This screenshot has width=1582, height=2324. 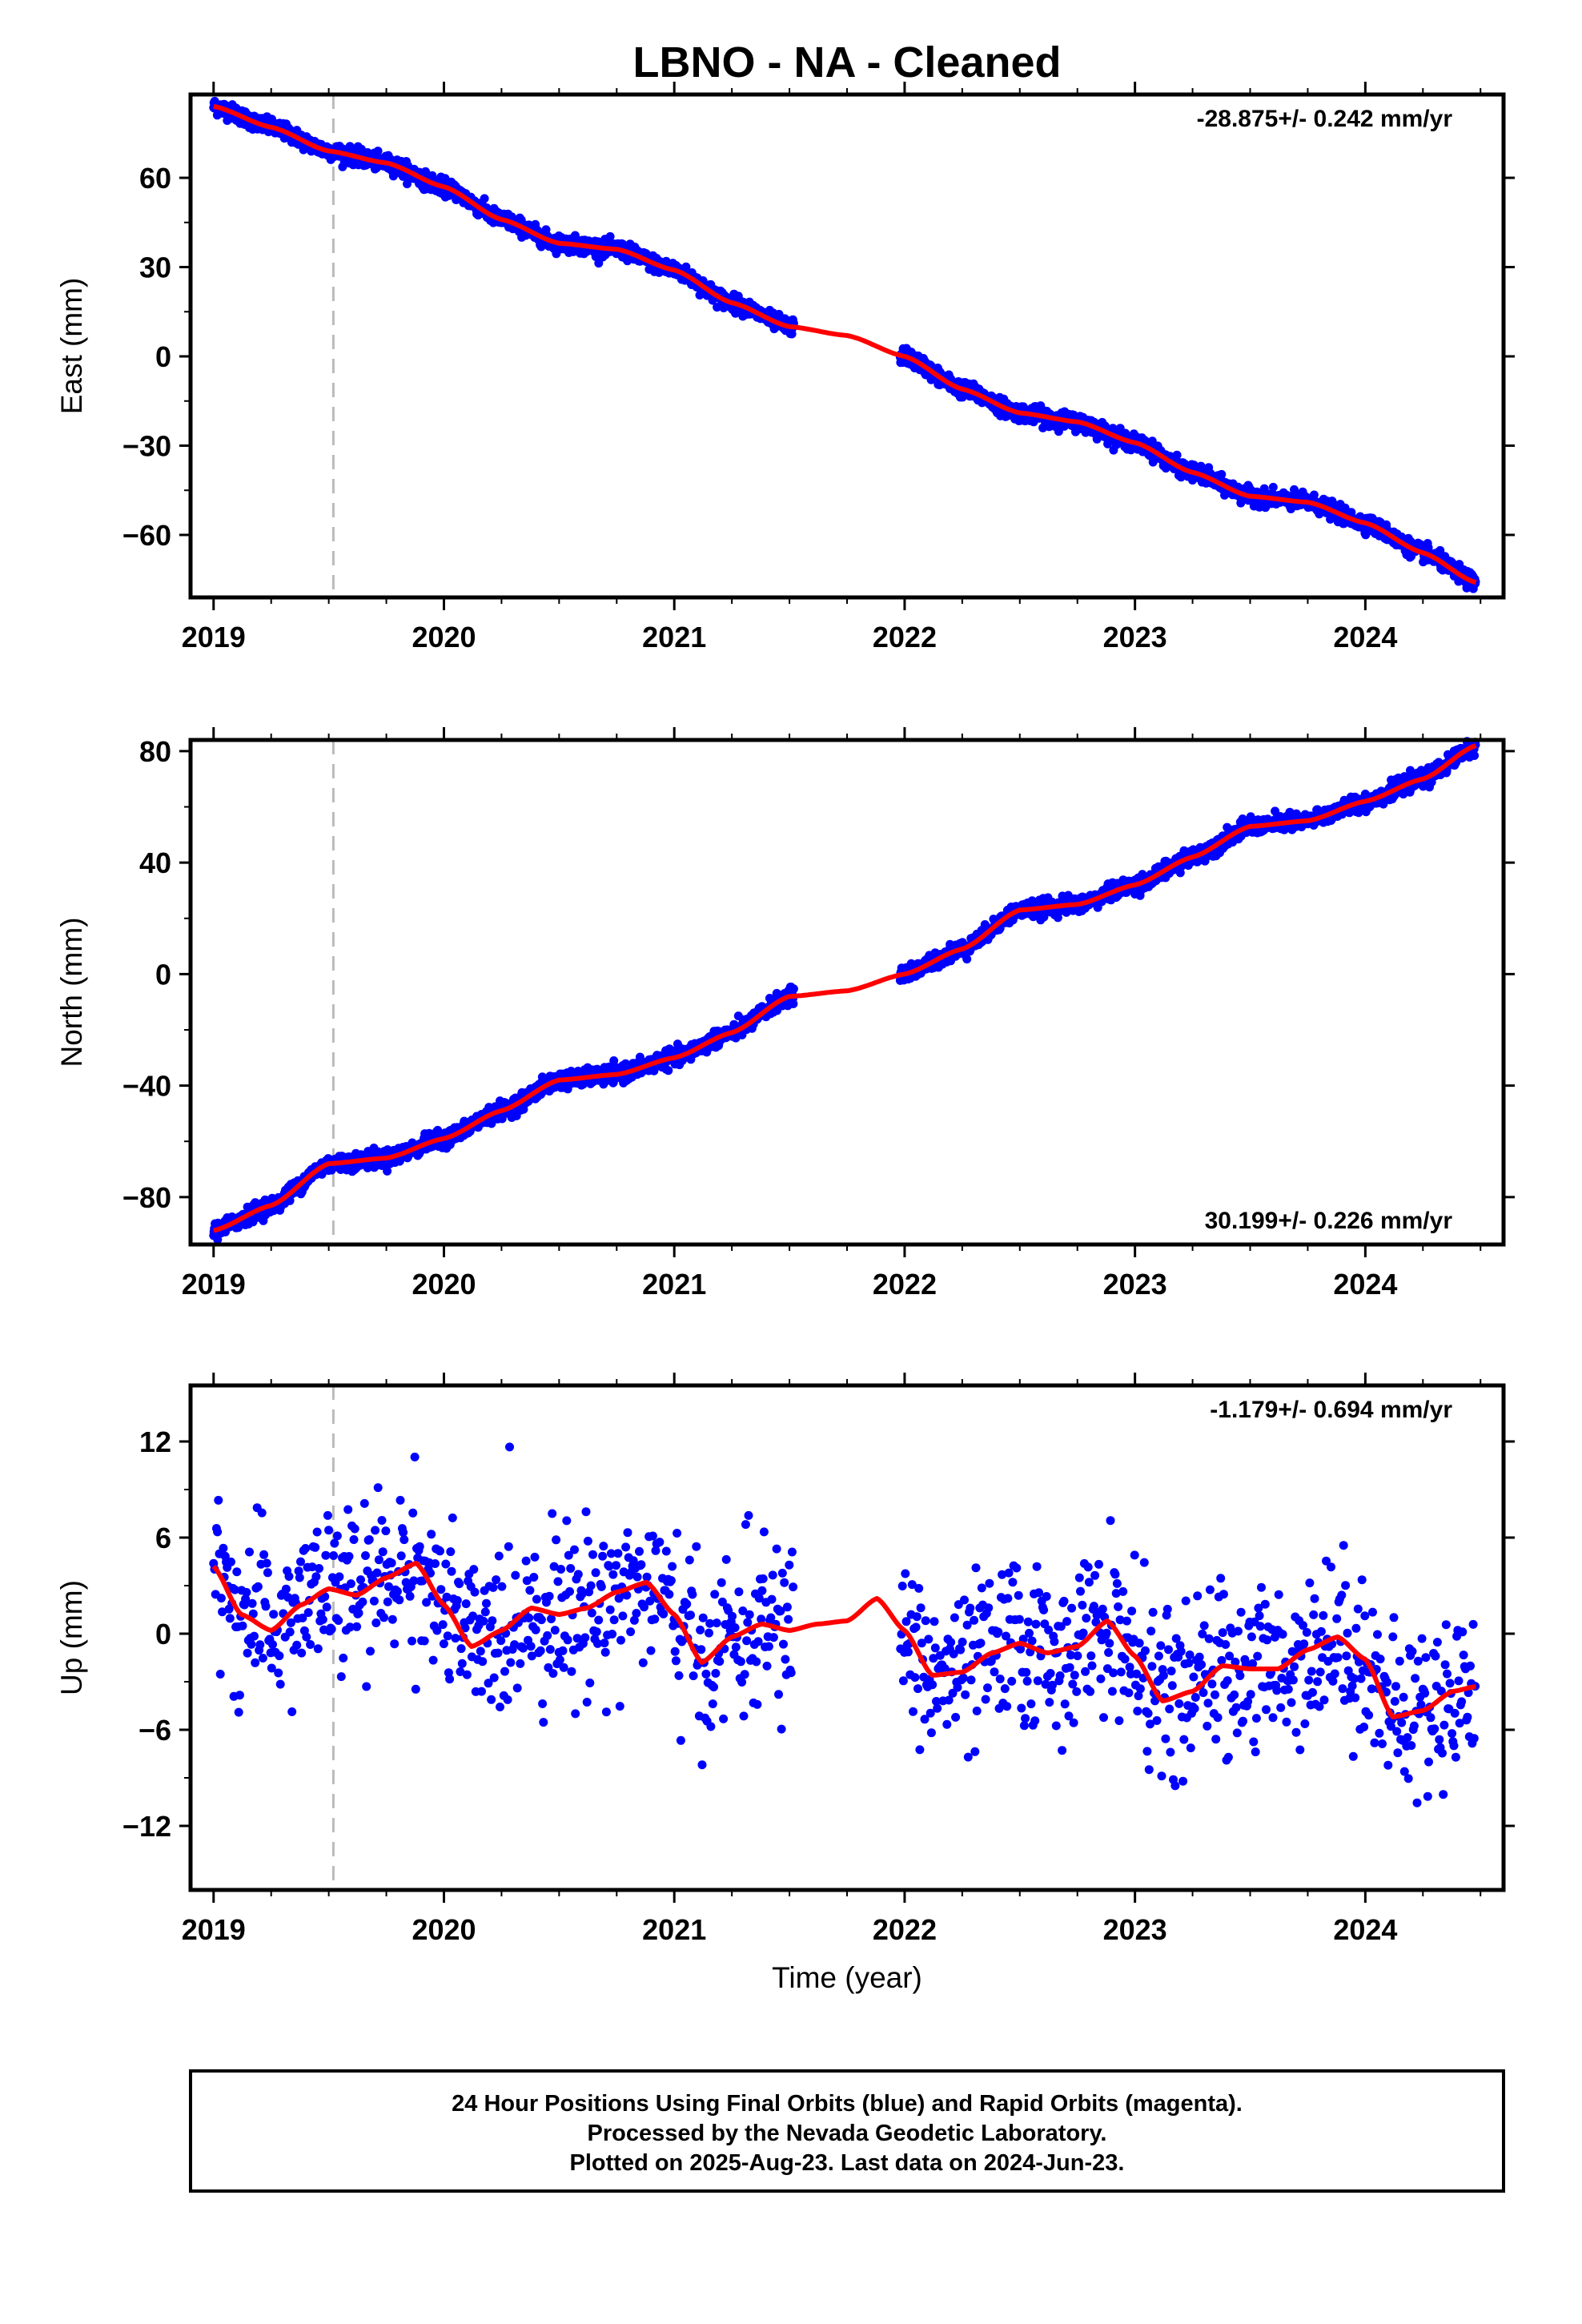 I want to click on x-tick-label: 2021, so click(x=674, y=637).